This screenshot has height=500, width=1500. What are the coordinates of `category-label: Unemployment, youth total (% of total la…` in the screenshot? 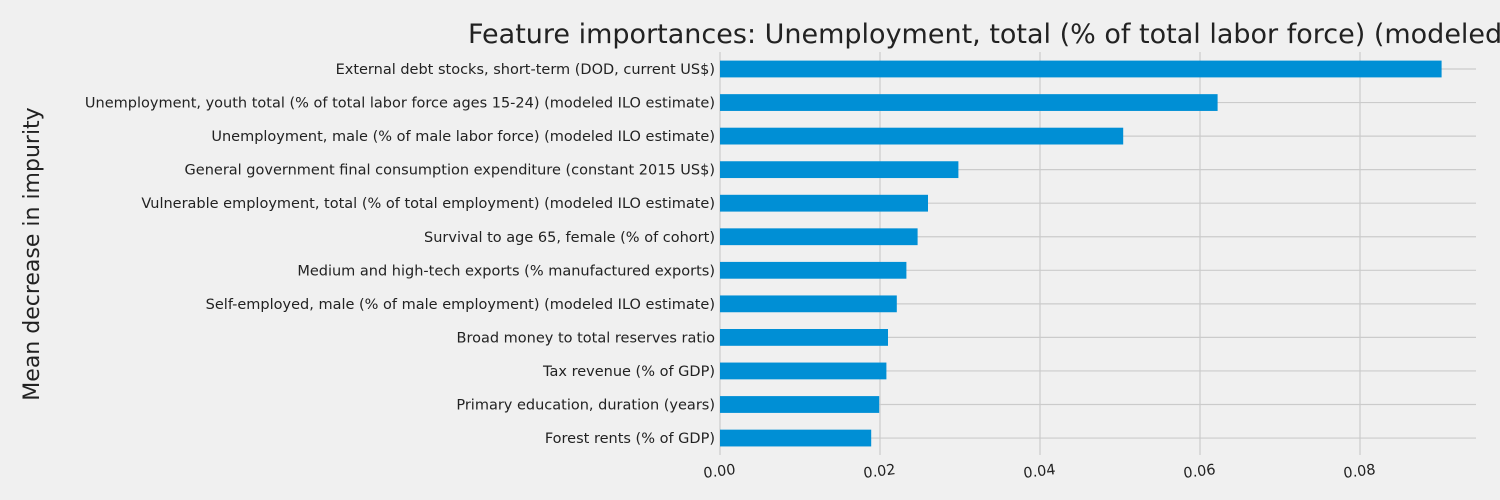 It's located at (400, 104).